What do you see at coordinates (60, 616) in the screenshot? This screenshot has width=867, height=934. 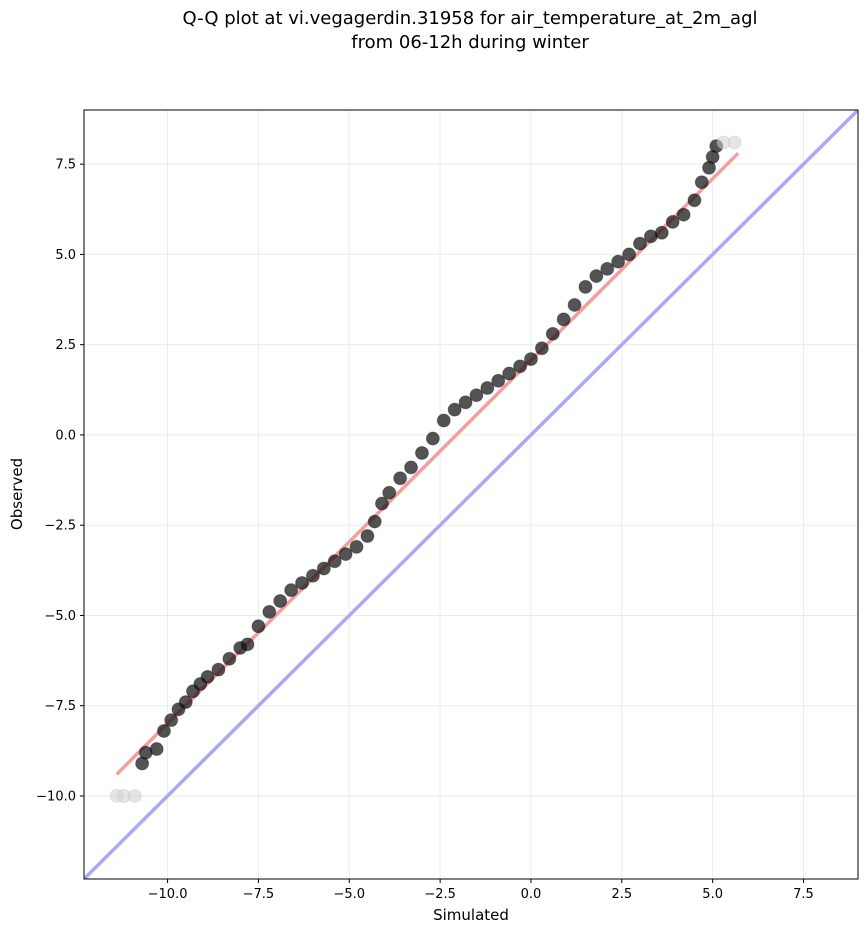 I see `y-tick-label: −5.0` at bounding box center [60, 616].